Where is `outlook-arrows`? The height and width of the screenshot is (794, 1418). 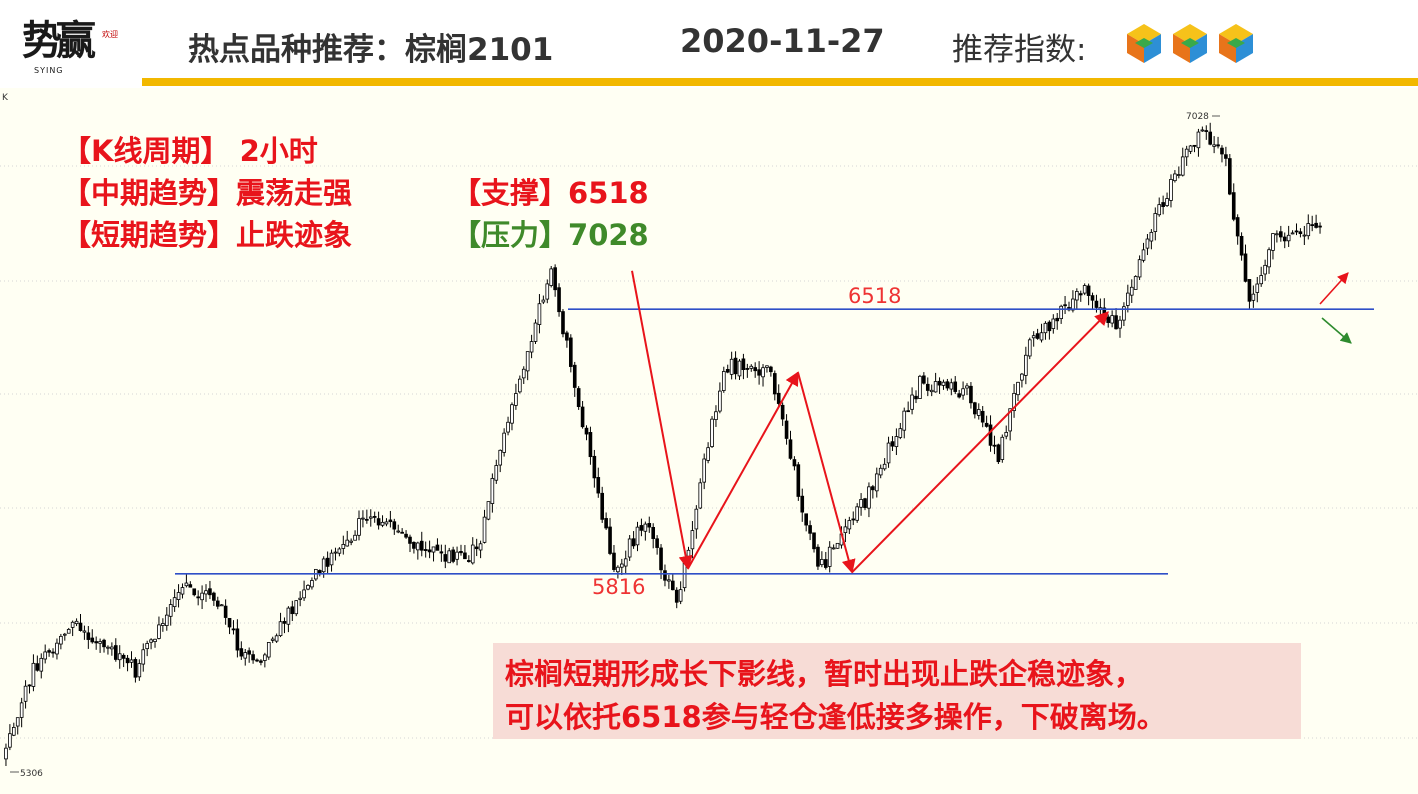
outlook-arrows is located at coordinates (1335, 308).